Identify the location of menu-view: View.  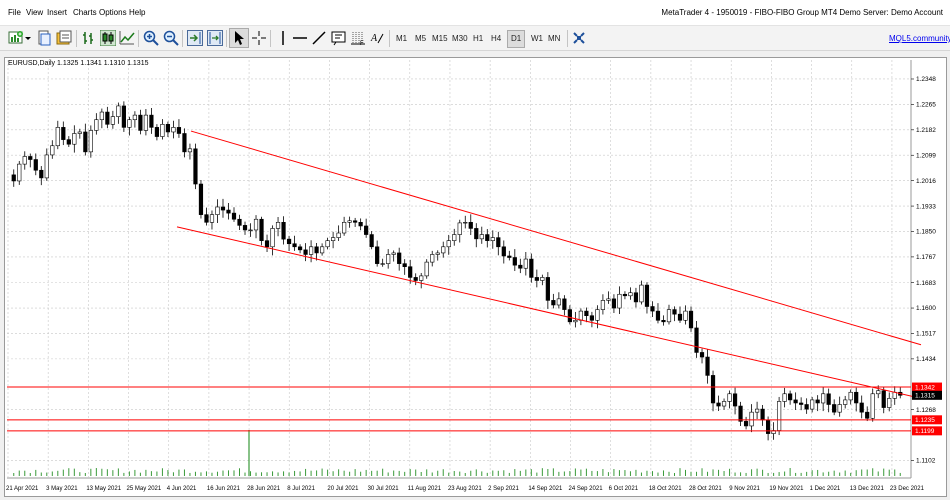
(35, 12).